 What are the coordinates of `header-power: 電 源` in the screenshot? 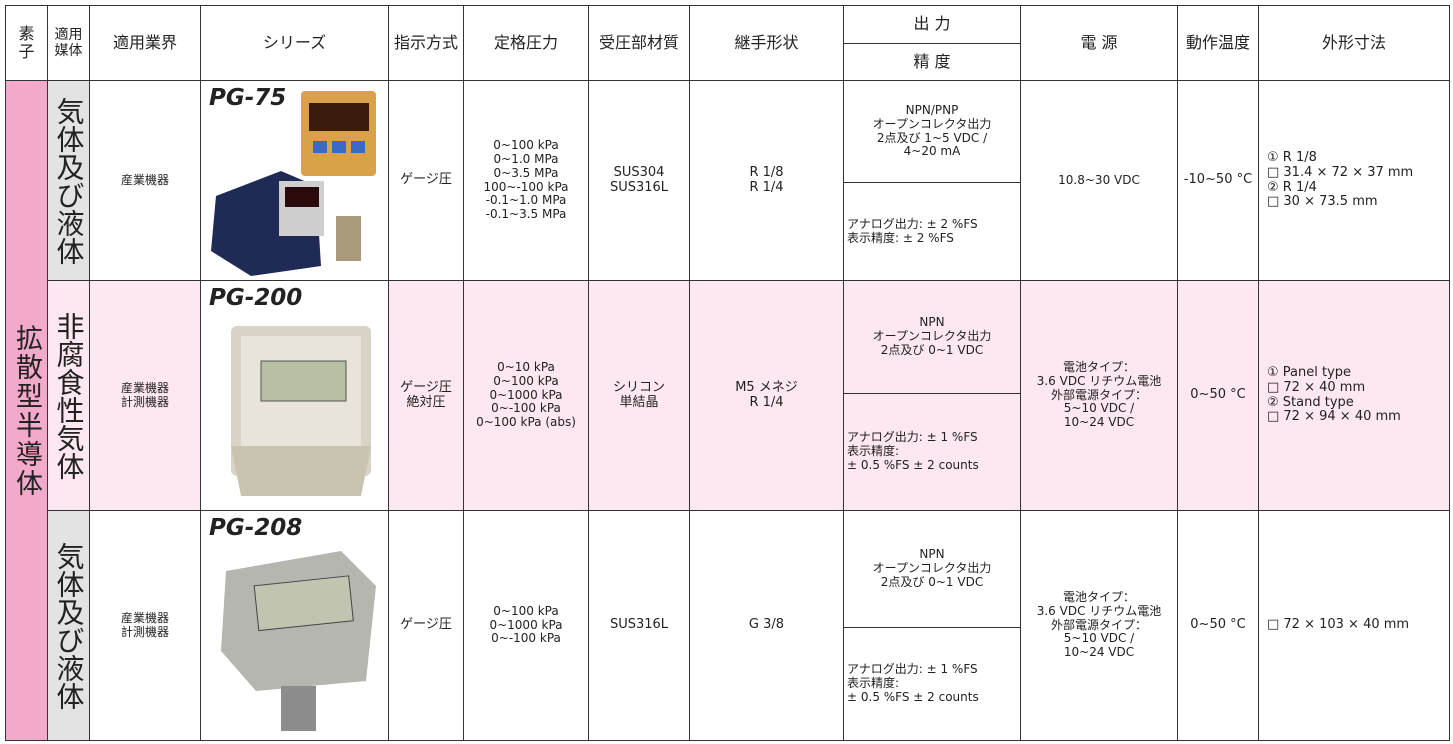 It's located at (1099, 43).